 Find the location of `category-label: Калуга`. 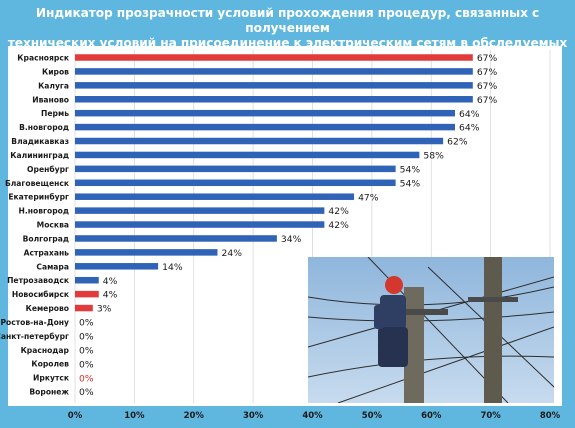

category-label: Калуга is located at coordinates (53, 85).